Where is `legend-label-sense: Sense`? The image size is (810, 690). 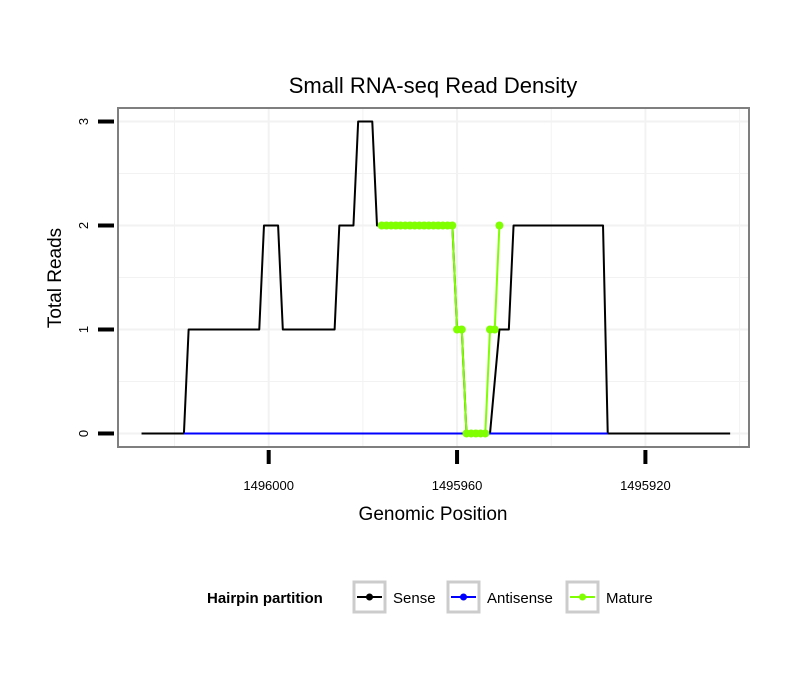 legend-label-sense: Sense is located at coordinates (414, 598).